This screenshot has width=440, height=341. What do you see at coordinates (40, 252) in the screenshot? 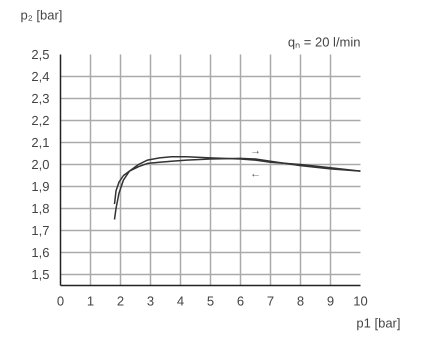
I see `y-tick-label: 1,6` at bounding box center [40, 252].